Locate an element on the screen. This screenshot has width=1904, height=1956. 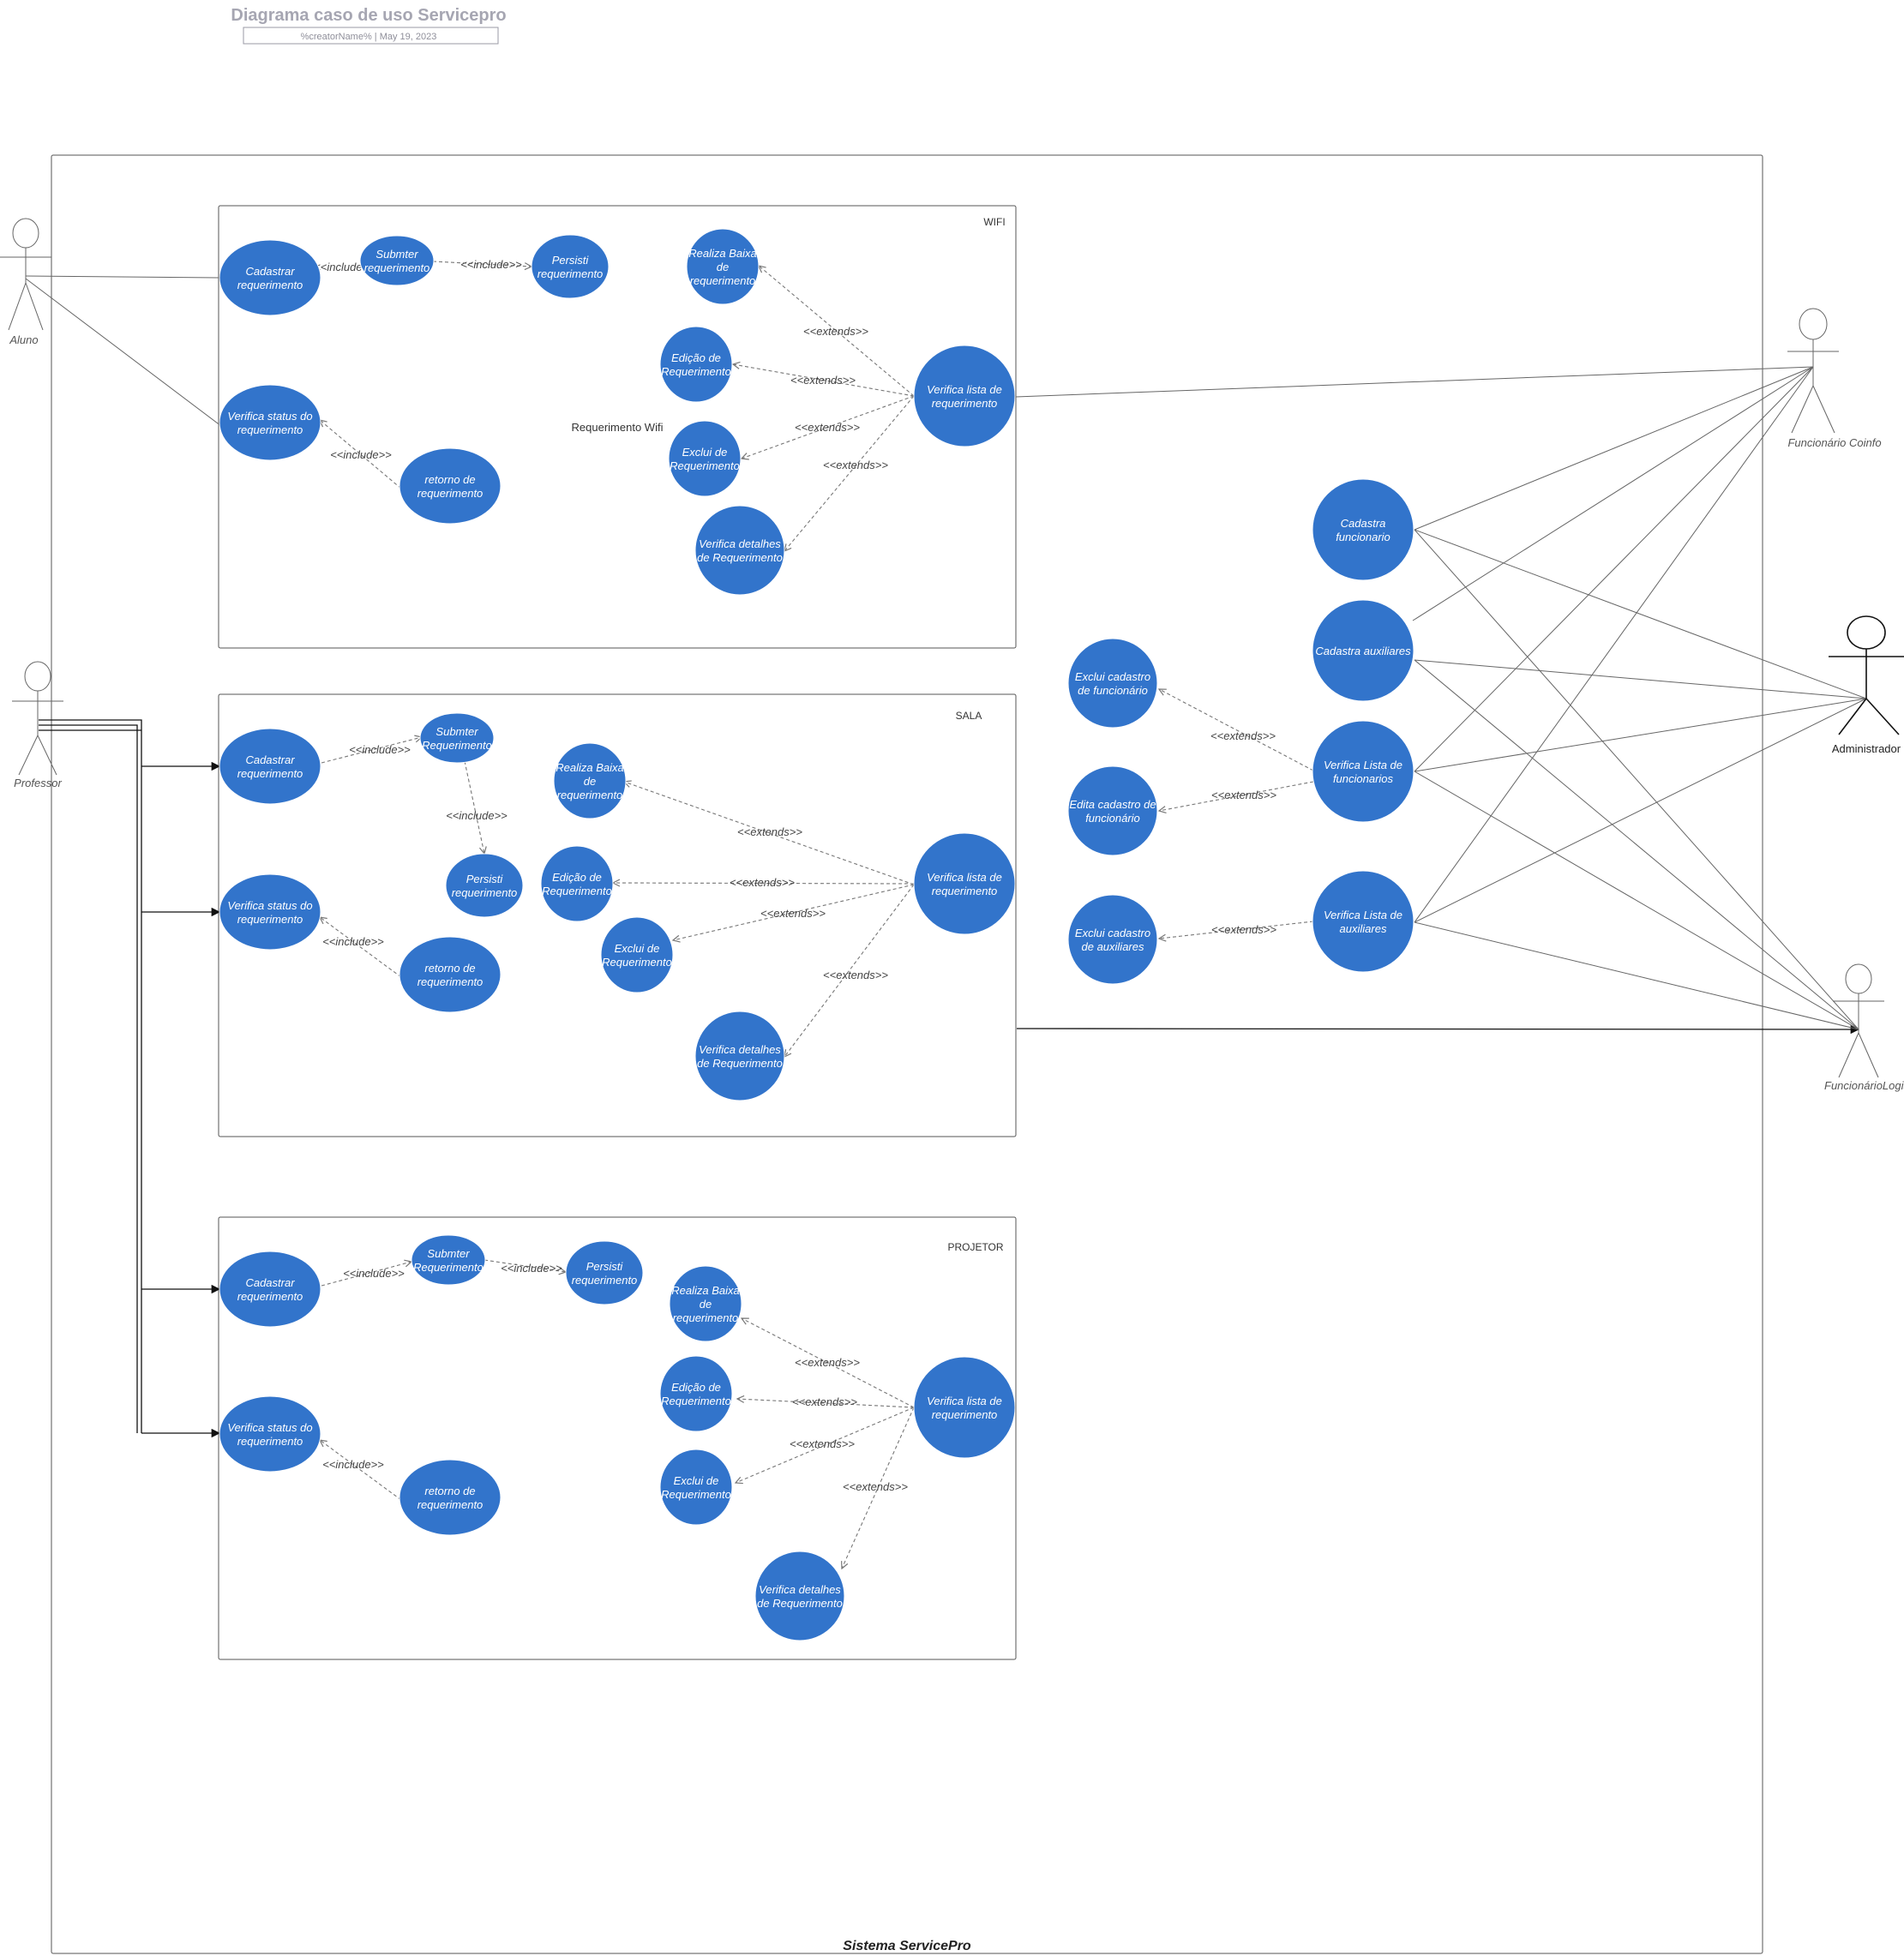
sala-uc-verifica-status-shape is located at coordinates (270, 912).